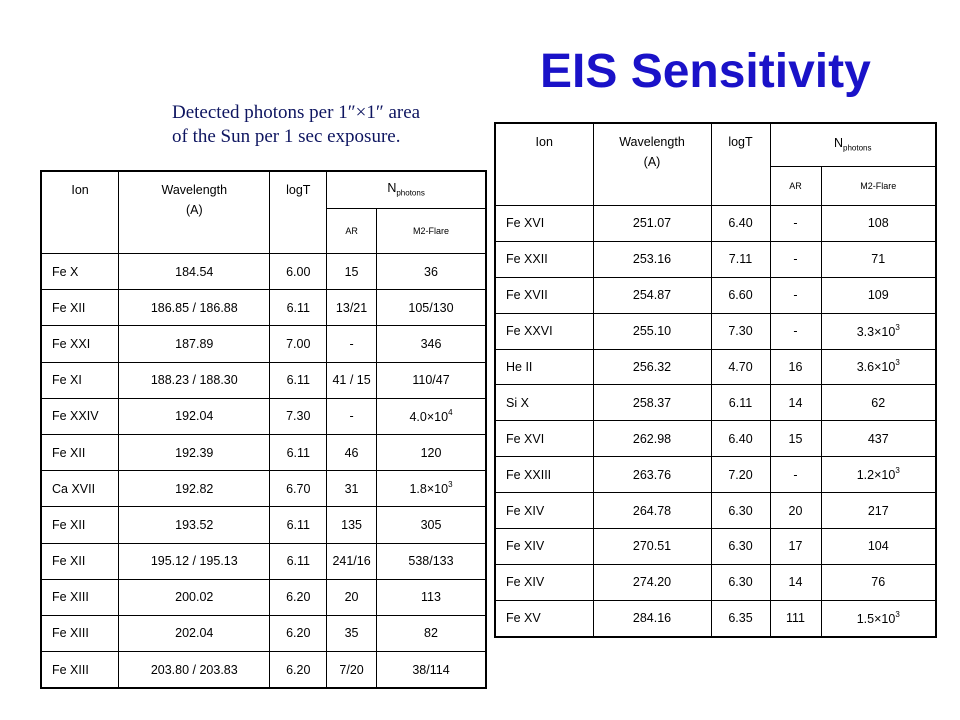 The image size is (960, 720). What do you see at coordinates (652, 367) in the screenshot?
I see `wavelength-cell-value: 256.32` at bounding box center [652, 367].